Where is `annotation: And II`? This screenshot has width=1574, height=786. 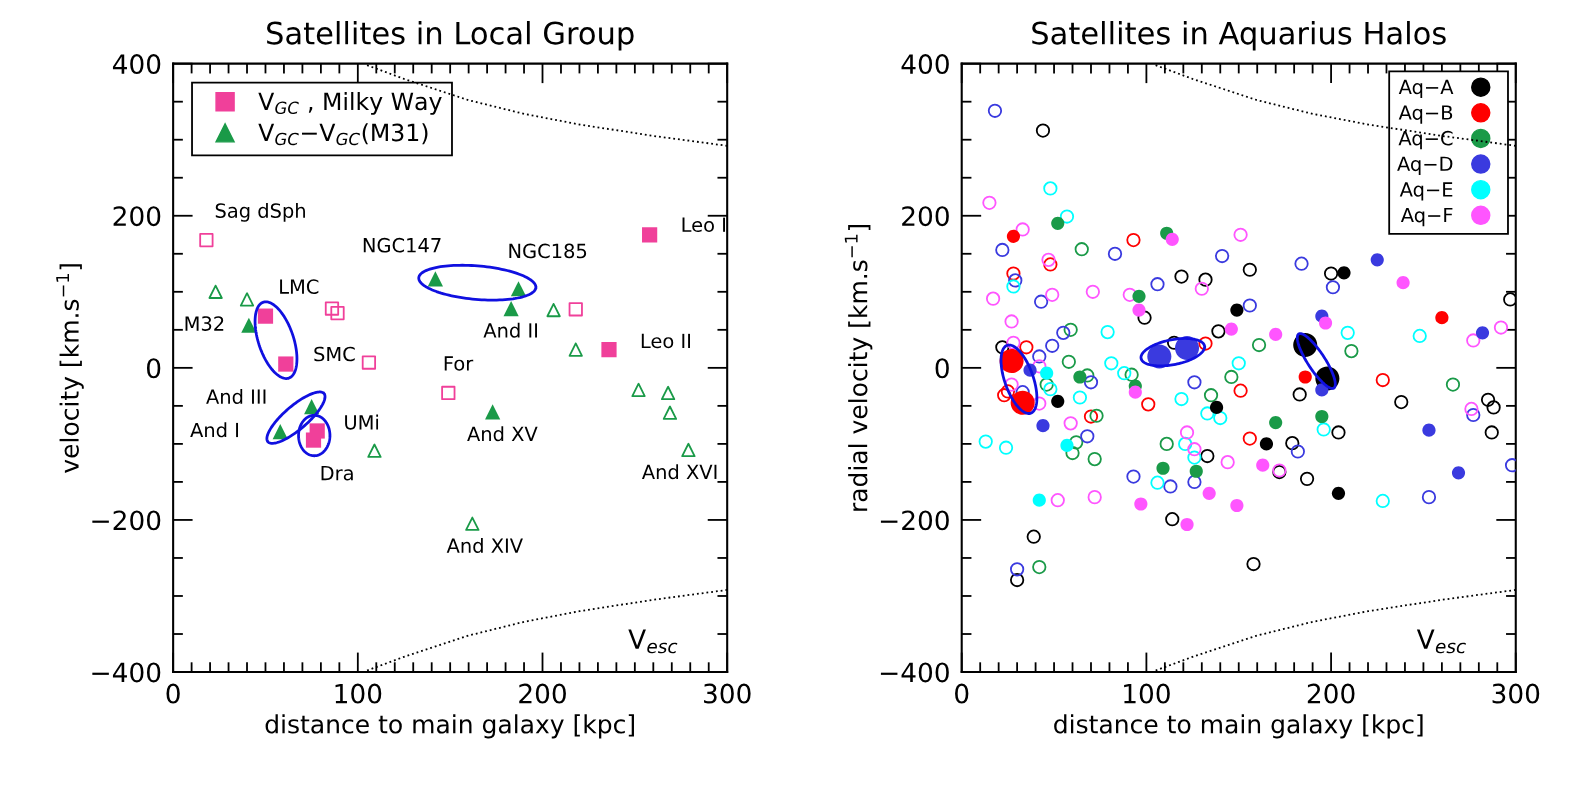 annotation: And II is located at coordinates (510, 330).